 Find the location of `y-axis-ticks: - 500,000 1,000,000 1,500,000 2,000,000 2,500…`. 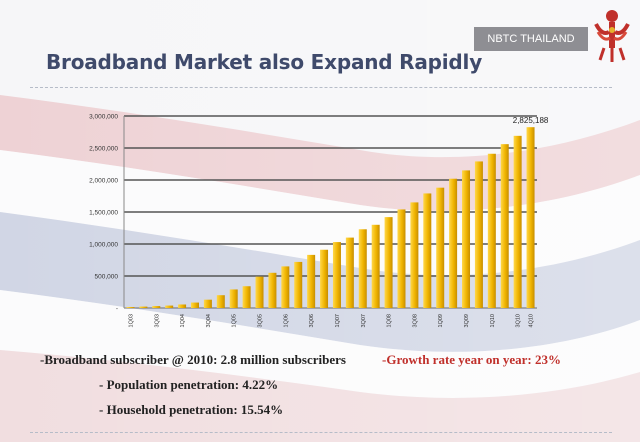

y-axis-ticks: - 500,000 1,000,000 1,500,000 2,000,000 2,500… is located at coordinates (103, 213).